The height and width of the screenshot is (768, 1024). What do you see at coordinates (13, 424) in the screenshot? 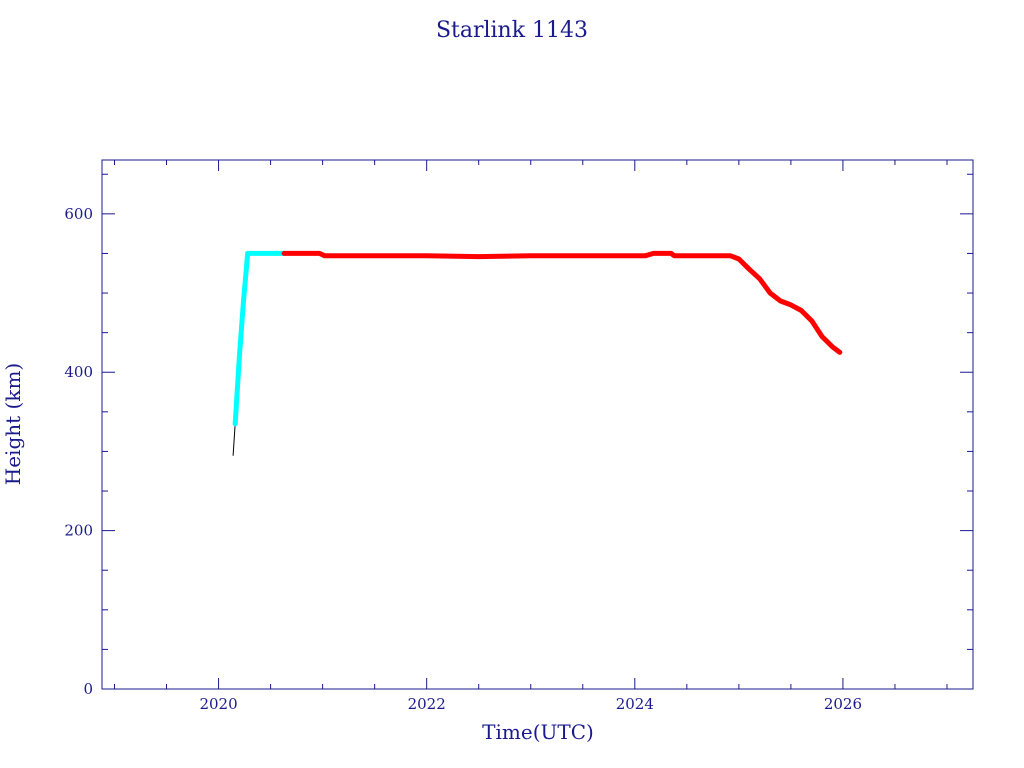
I see `y-axis-label: Height (km)` at bounding box center [13, 424].